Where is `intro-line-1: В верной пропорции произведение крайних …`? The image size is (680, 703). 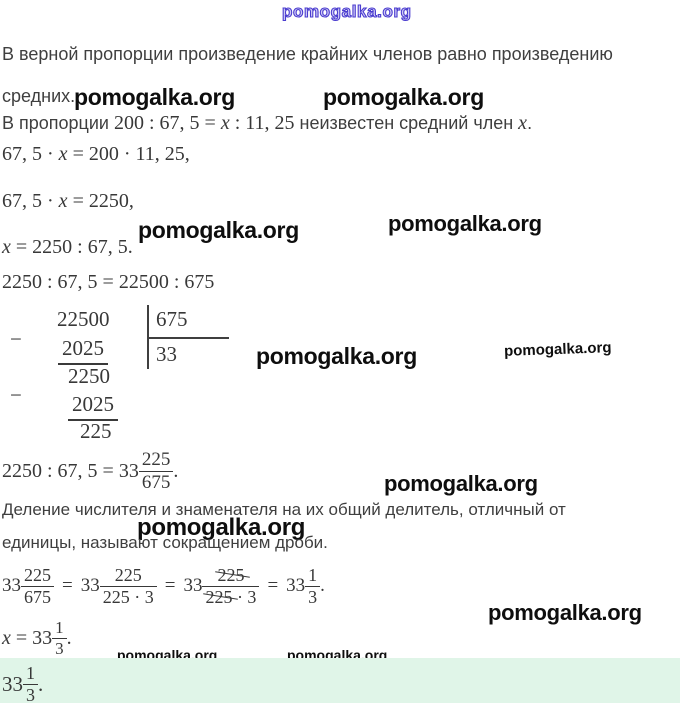 intro-line-1: В верной пропорции произведение крайних … is located at coordinates (307, 54).